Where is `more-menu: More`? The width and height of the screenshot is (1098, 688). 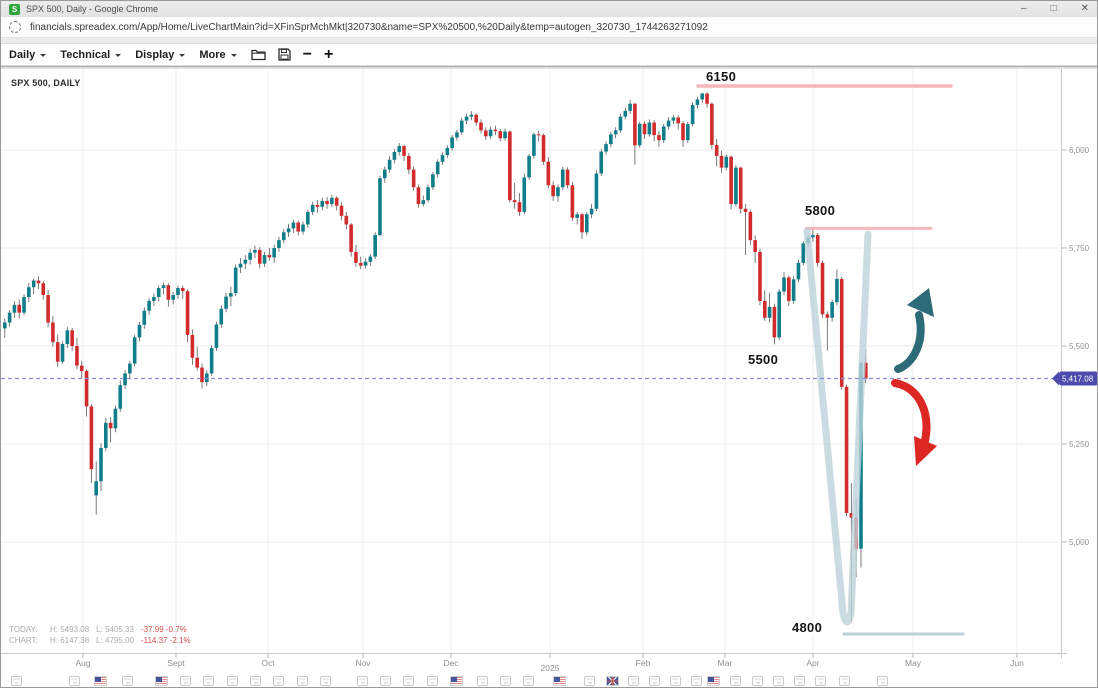
more-menu: More is located at coordinates (217, 55).